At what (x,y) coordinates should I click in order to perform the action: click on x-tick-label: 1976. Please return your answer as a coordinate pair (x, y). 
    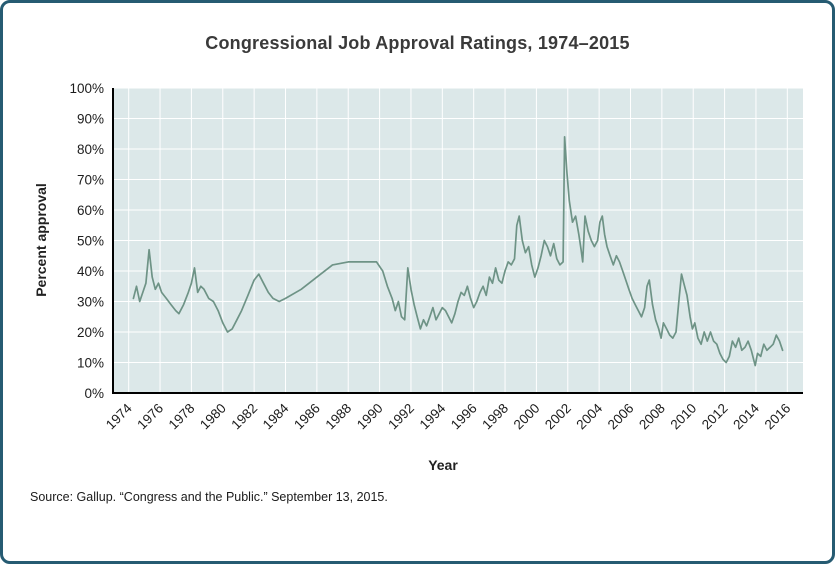
    Looking at the image, I should click on (150, 417).